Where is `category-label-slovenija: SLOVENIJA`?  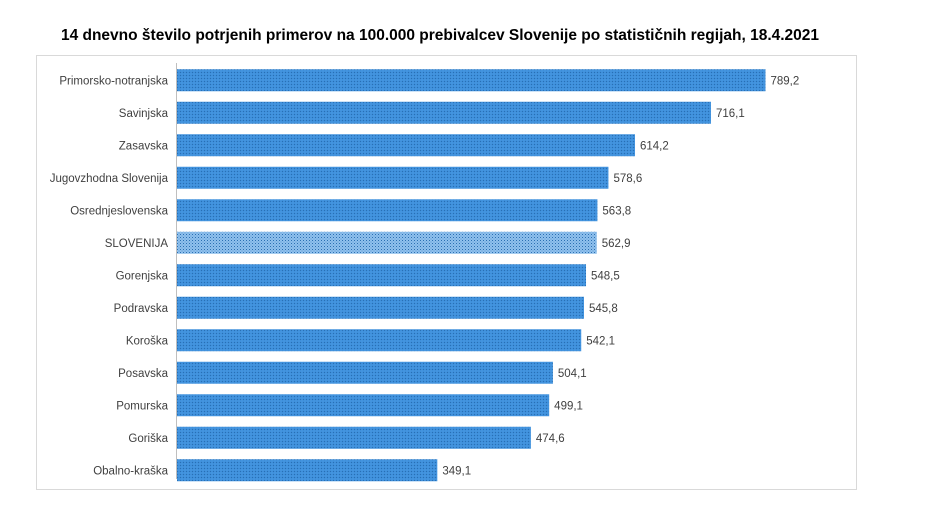
category-label-slovenija: SLOVENIJA is located at coordinates (137, 244).